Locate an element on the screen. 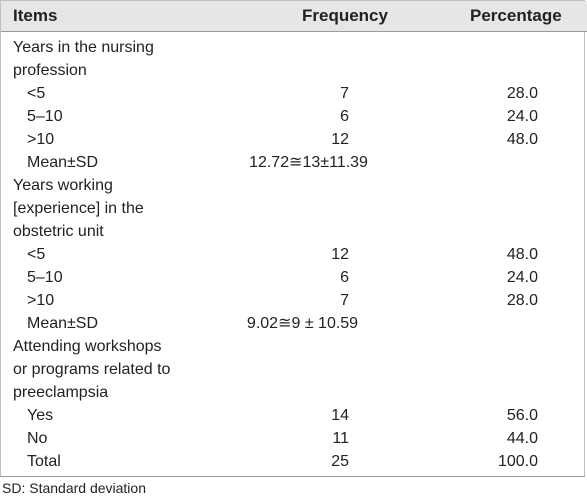 The height and width of the screenshot is (504, 587). table-row: No 11 44.0 is located at coordinates (294, 438).